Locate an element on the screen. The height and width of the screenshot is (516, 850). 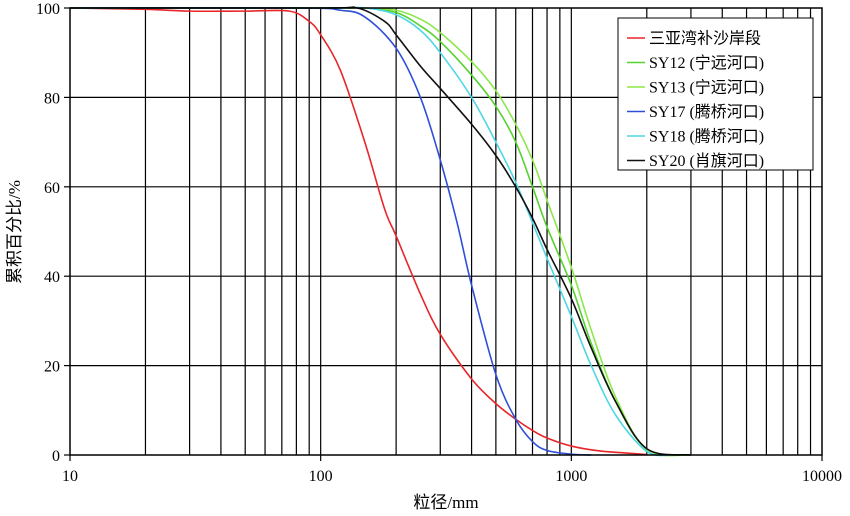
y-tick-label: 40 is located at coordinates (52, 277).